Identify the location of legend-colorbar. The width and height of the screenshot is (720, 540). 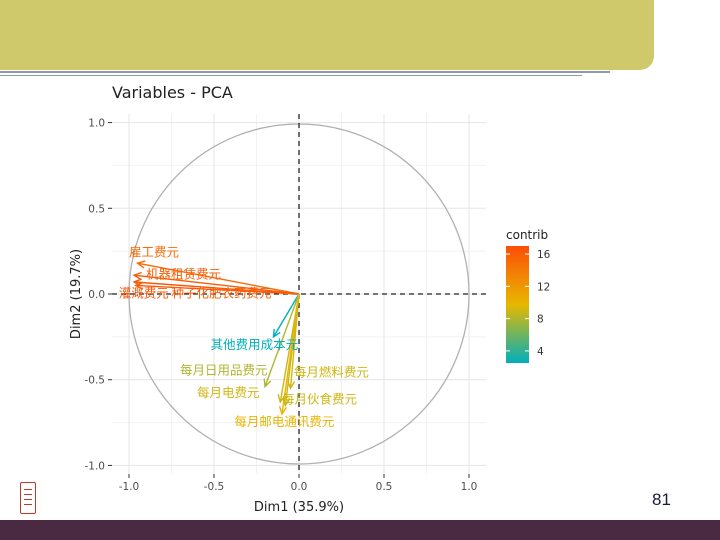
(517, 304).